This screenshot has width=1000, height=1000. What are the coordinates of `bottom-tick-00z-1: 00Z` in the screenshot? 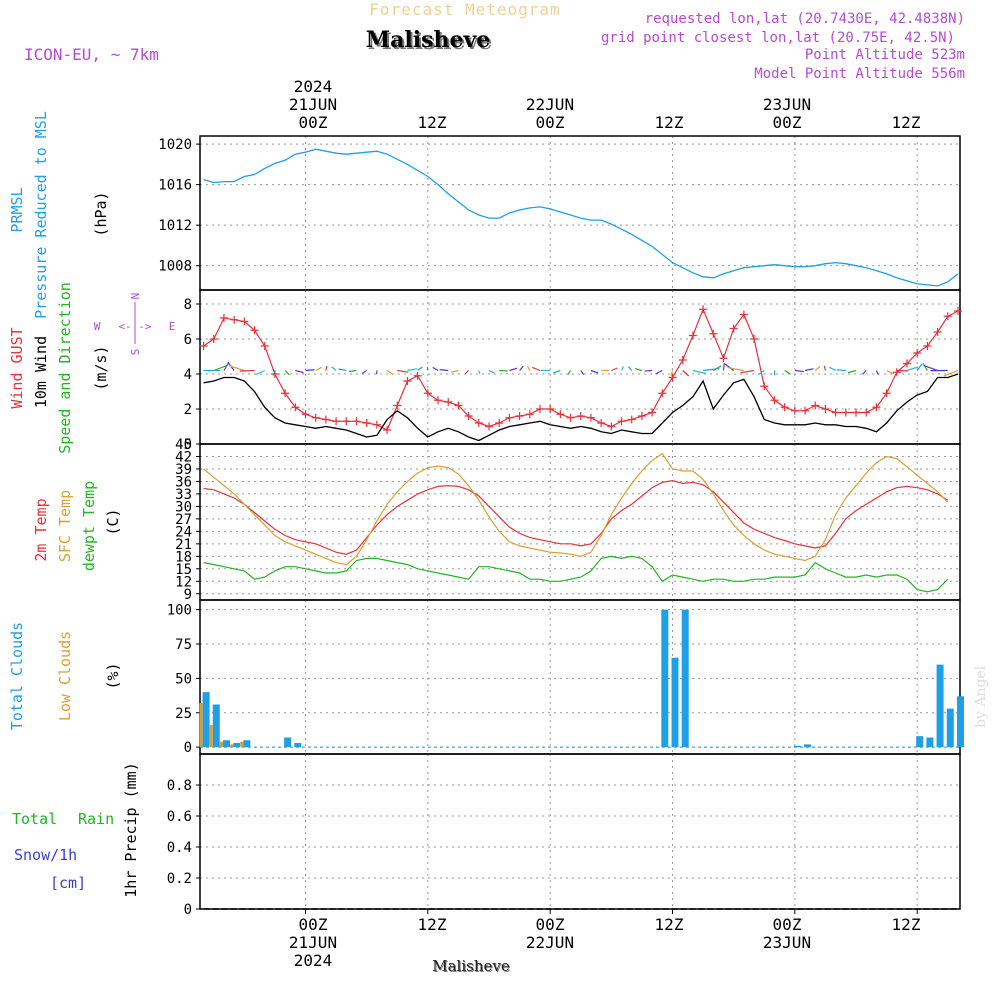 It's located at (313, 924).